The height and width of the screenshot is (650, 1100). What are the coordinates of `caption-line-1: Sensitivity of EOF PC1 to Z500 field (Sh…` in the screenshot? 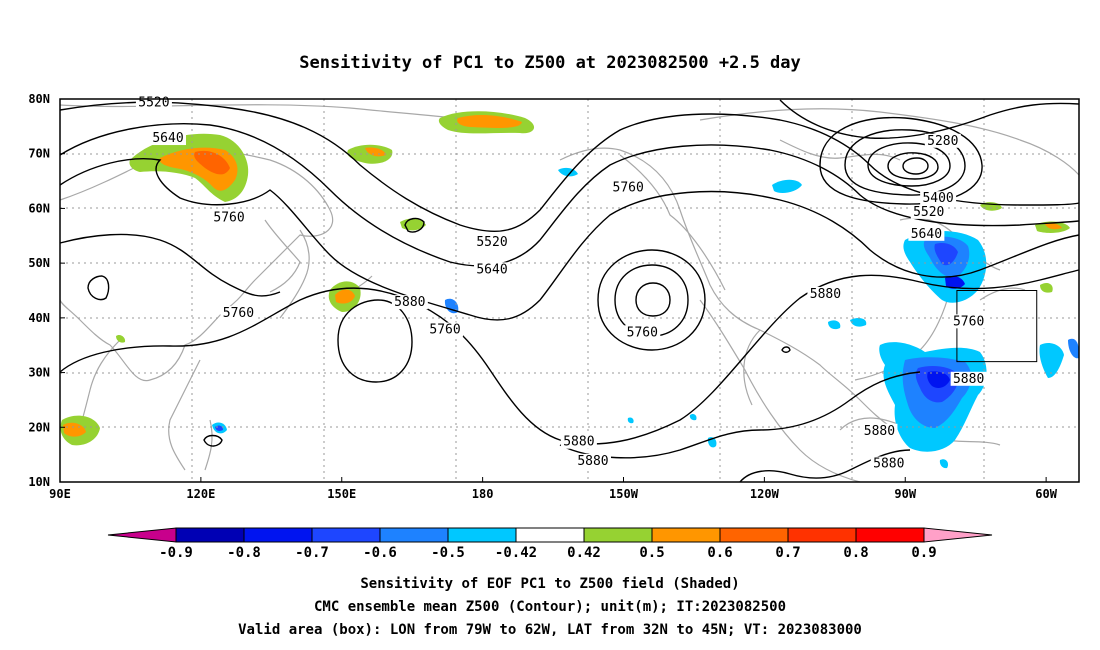 It's located at (549, 584).